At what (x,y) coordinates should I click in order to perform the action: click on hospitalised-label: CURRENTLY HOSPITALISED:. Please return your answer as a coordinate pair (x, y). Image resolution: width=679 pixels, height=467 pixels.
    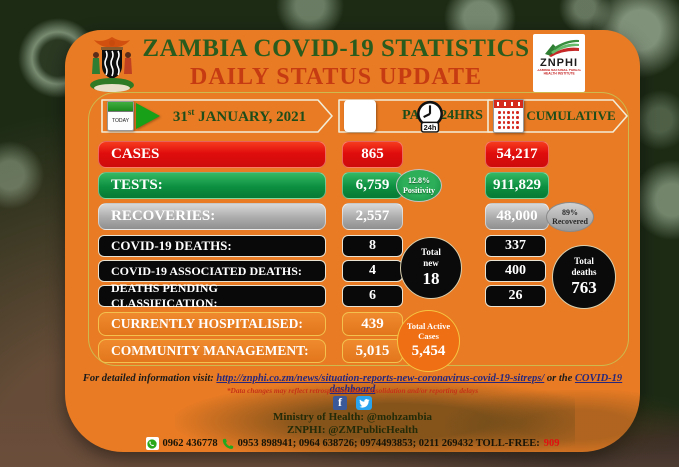
    Looking at the image, I should click on (212, 324).